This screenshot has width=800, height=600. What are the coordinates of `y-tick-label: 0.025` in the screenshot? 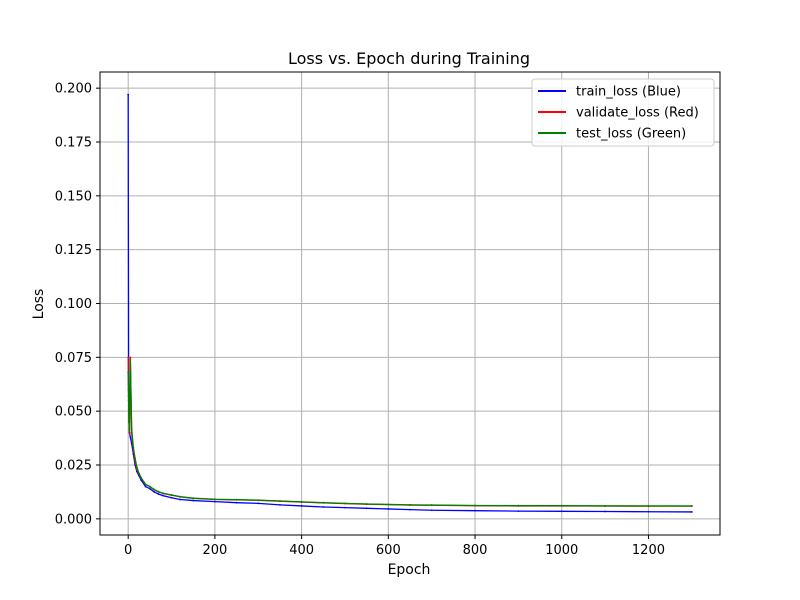 It's located at (73, 466).